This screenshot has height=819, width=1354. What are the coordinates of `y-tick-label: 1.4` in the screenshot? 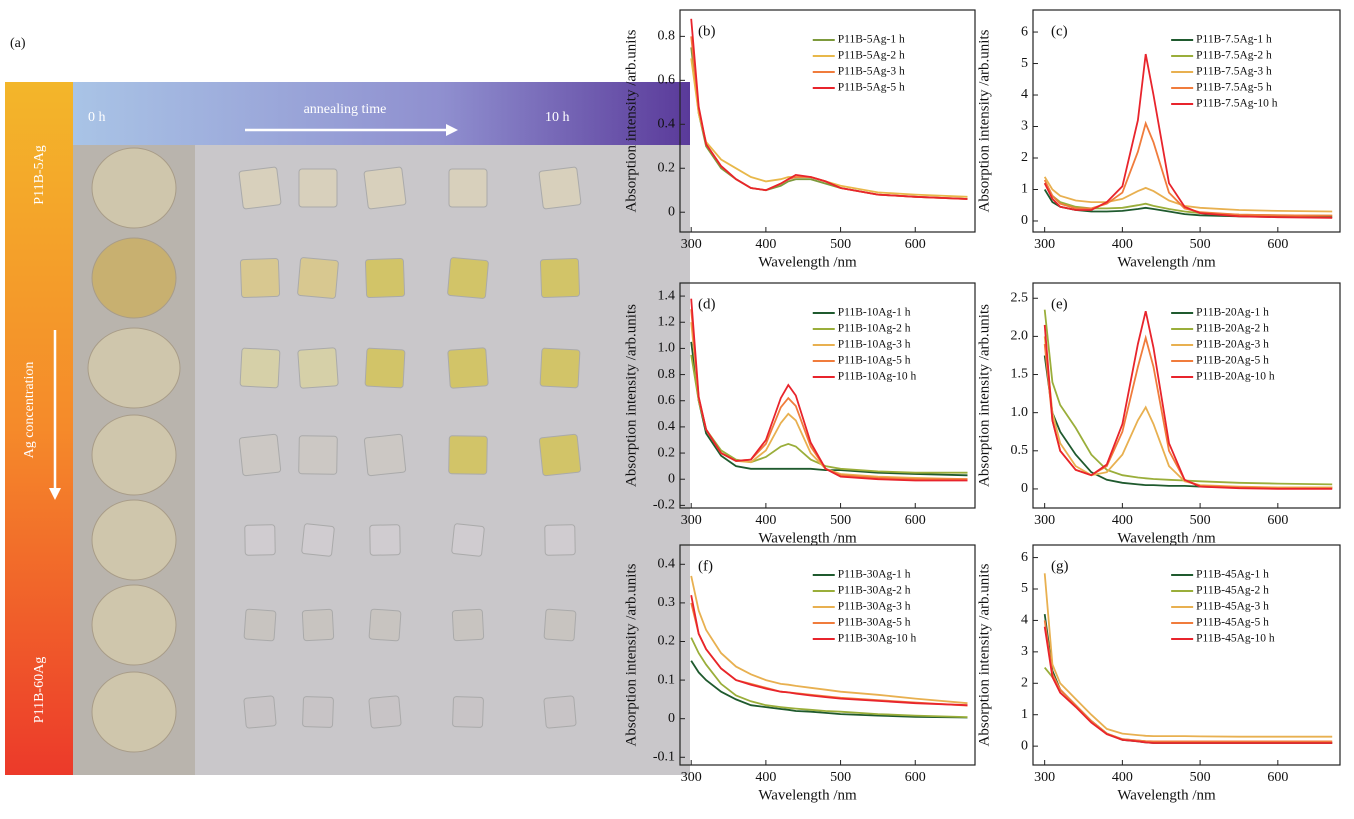 It's located at (667, 295).